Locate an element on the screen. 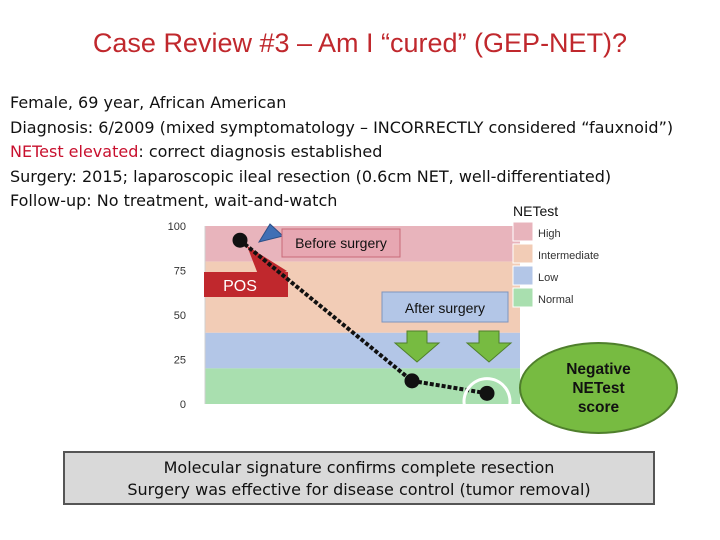 This screenshot has height=540, width=720. followup-label: Follow-up: is located at coordinates (51, 200).